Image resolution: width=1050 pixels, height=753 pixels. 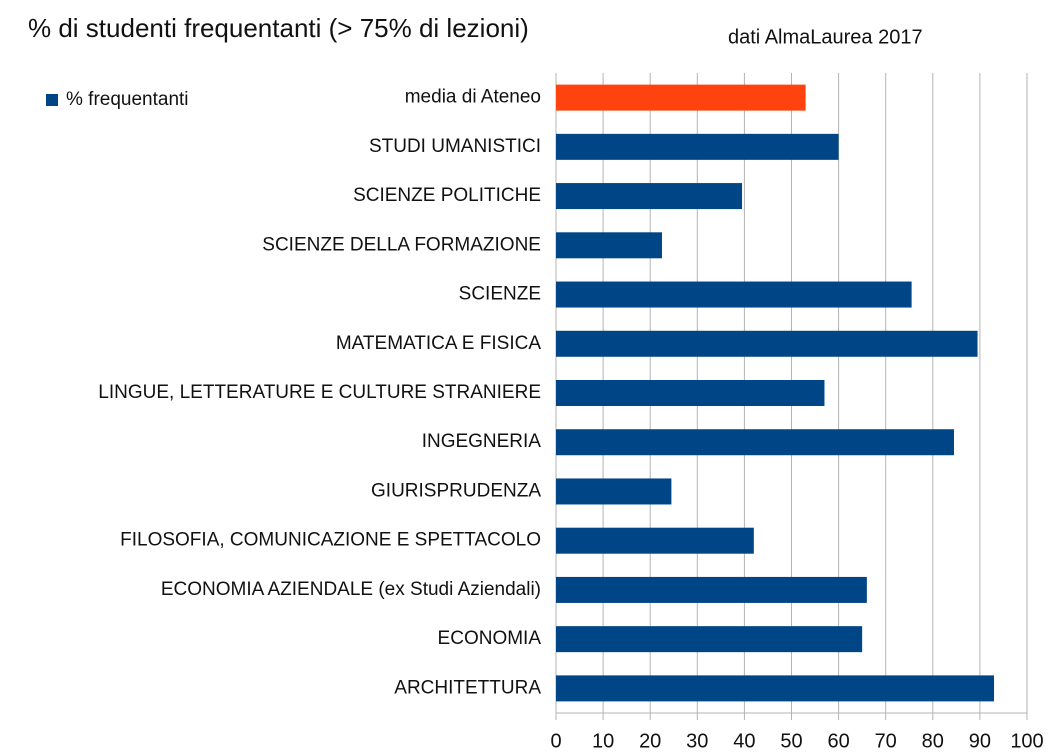 What do you see at coordinates (456, 490) in the screenshot?
I see `y-tick-label: GIURISPRUDENZA` at bounding box center [456, 490].